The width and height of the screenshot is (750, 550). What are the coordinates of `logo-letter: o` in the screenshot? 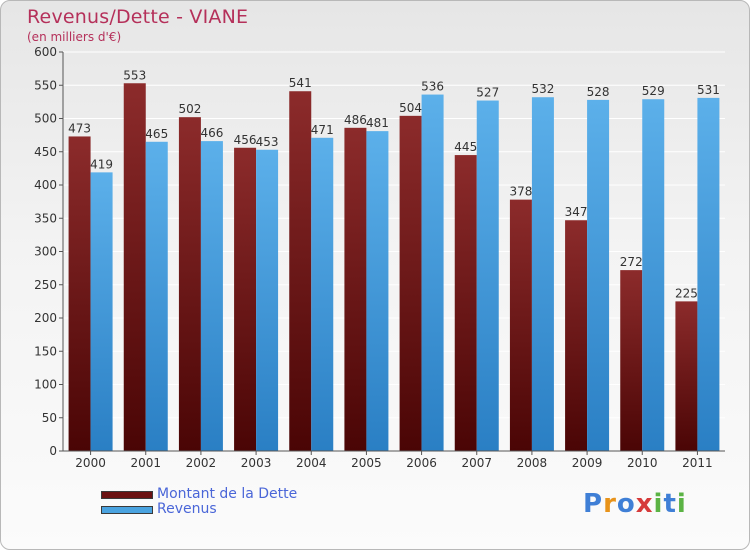 It's located at (626, 504).